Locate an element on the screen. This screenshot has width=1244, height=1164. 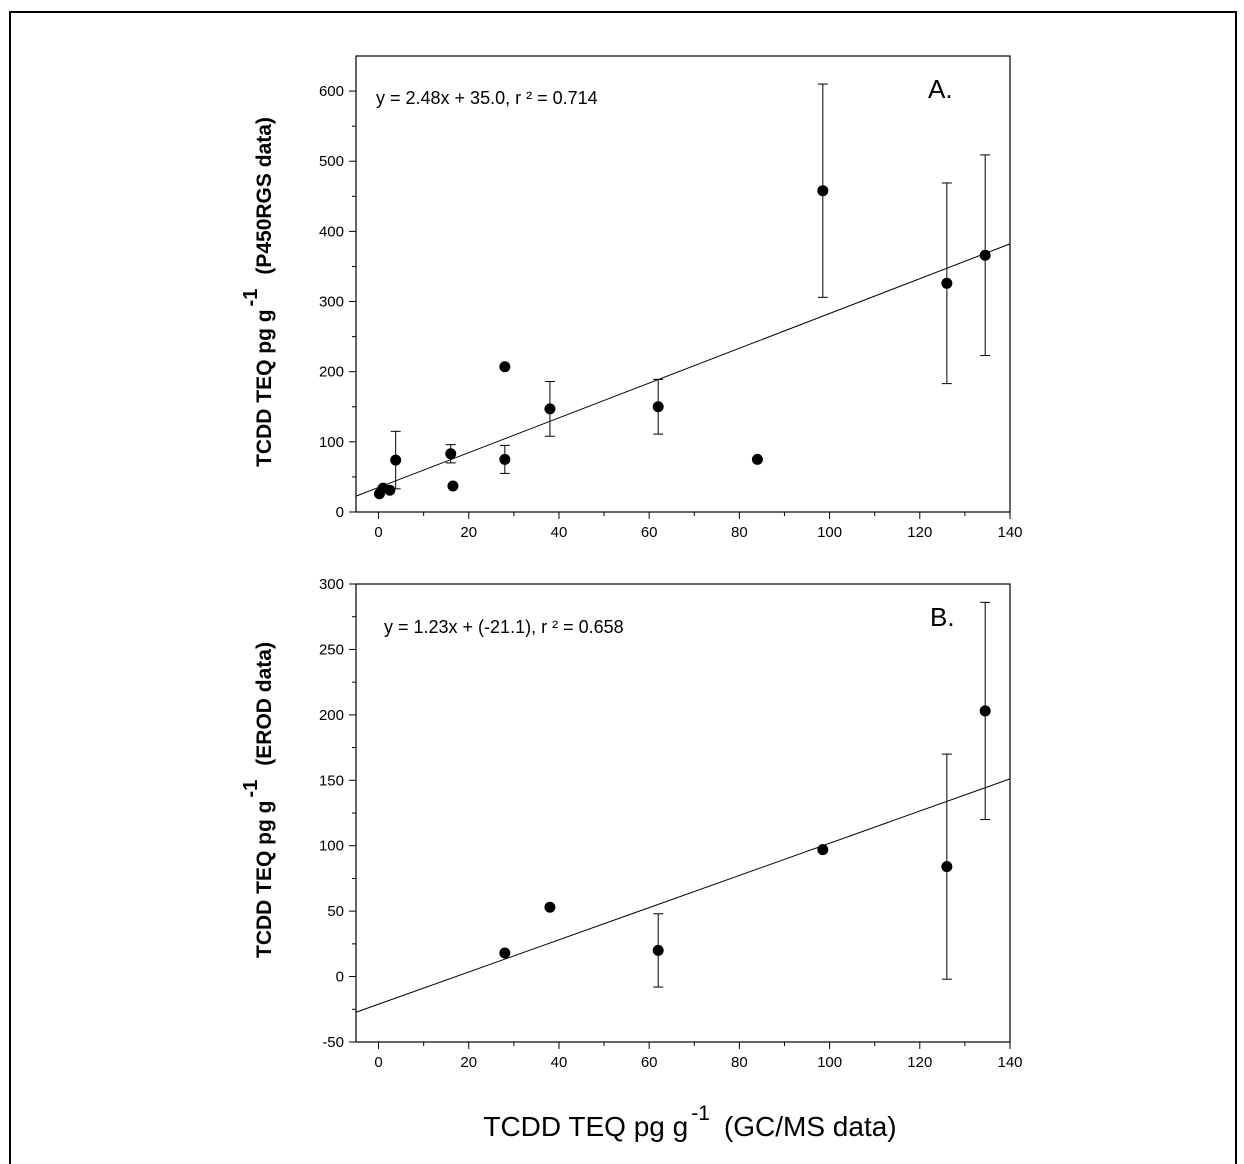
panel-a-x-tick-label: 80 is located at coordinates (739, 532).